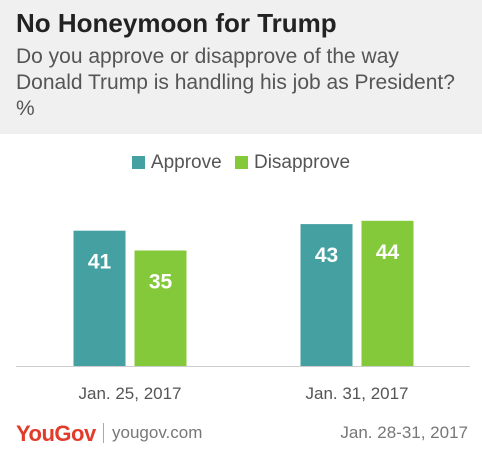 This screenshot has height=451, width=482. What do you see at coordinates (138, 162) in the screenshot?
I see `legend-swatch-approve` at bounding box center [138, 162].